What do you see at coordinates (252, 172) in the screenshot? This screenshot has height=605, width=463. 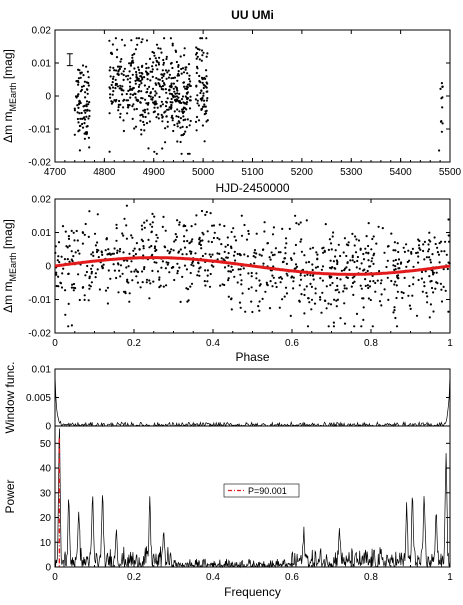 I see `timeseries-xtick-label: 5100` at bounding box center [252, 172].